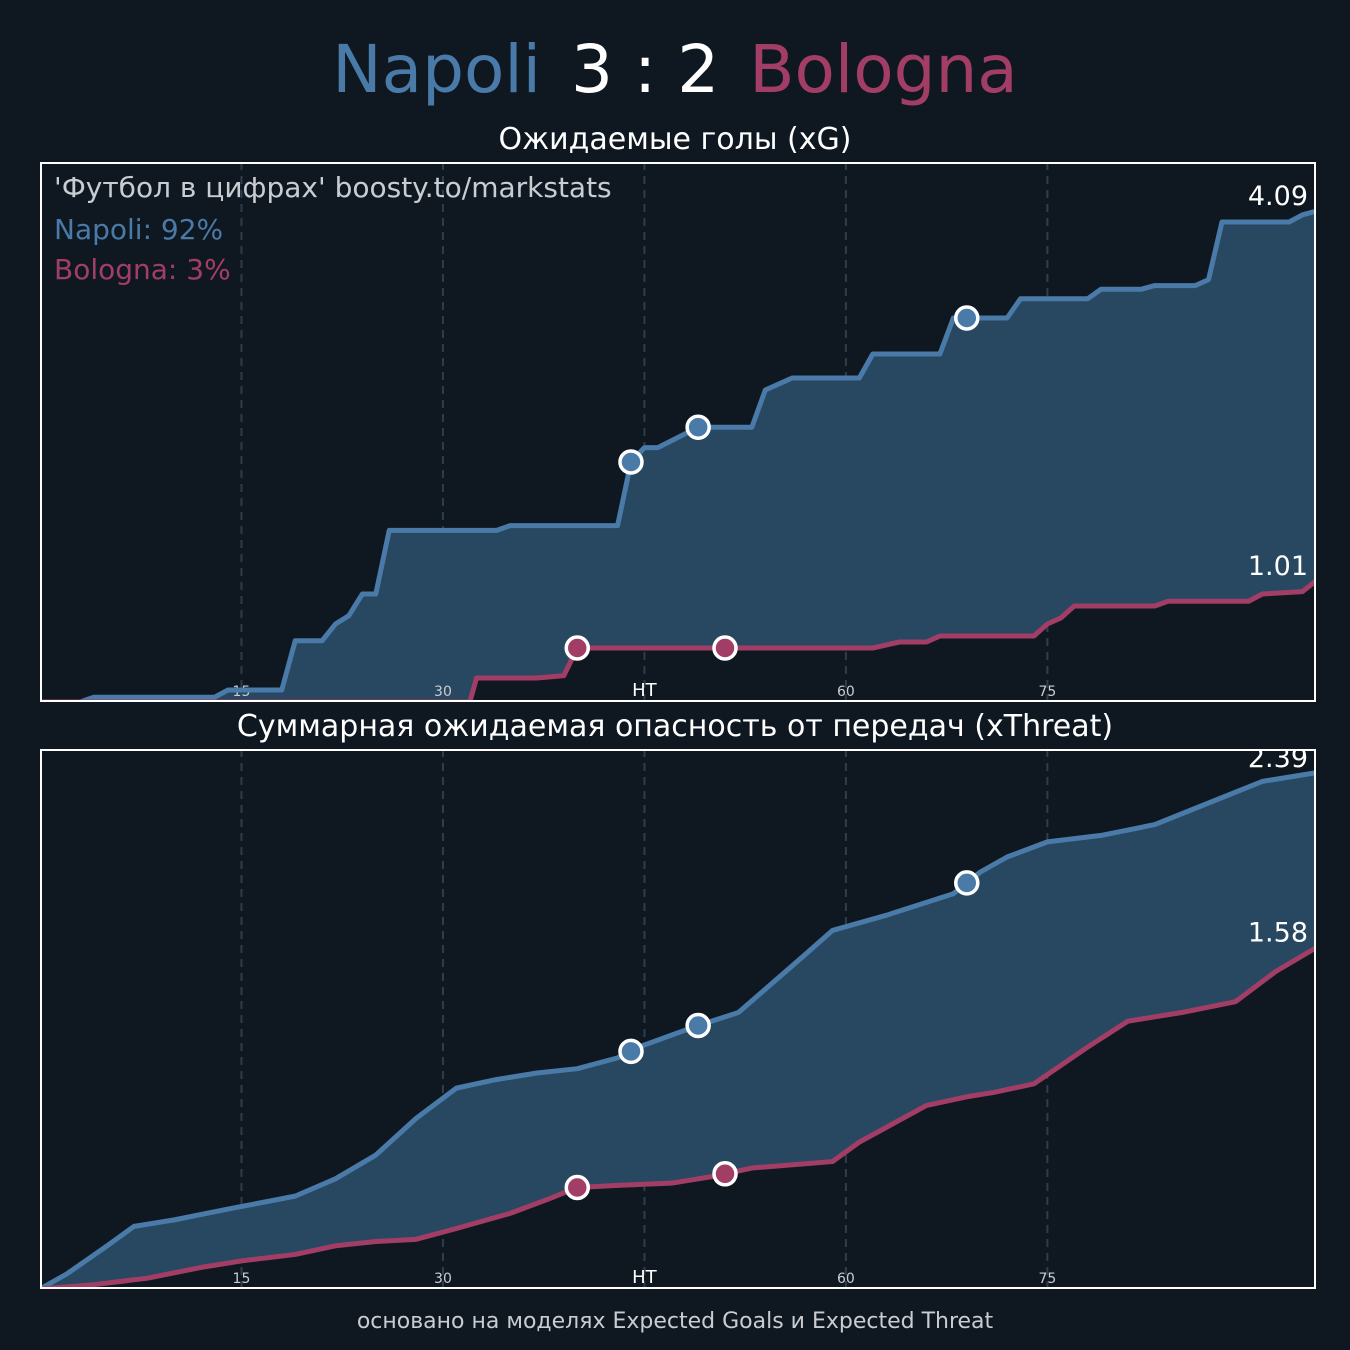  Describe the element at coordinates (142, 269) in the screenshot. I see `away-win-probability: Bologna: 3%` at that location.